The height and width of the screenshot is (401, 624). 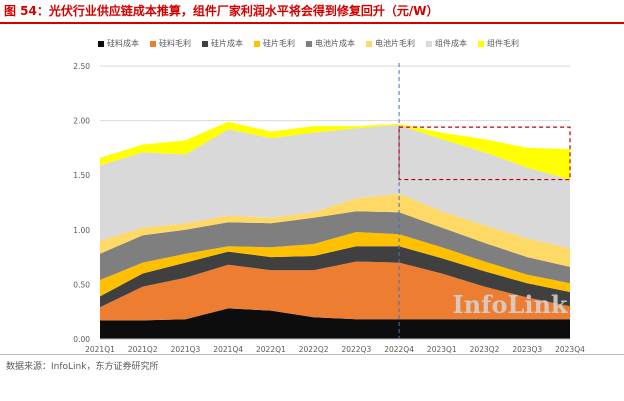 What do you see at coordinates (81, 175) in the screenshot?
I see `y-tick-label: 1.50` at bounding box center [81, 175].